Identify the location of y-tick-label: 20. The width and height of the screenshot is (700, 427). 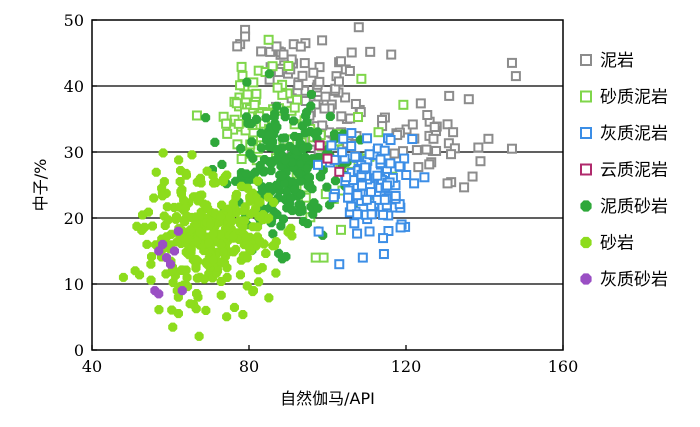
(74, 218).